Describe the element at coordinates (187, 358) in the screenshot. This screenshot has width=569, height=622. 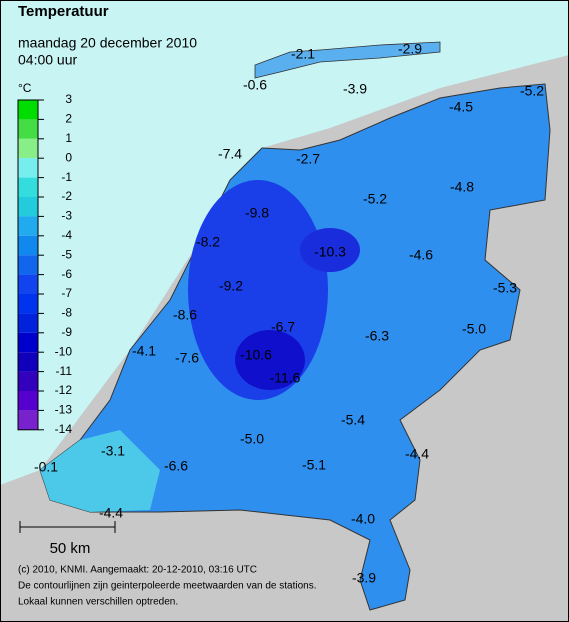
I see `station-value: -7.6` at that location.